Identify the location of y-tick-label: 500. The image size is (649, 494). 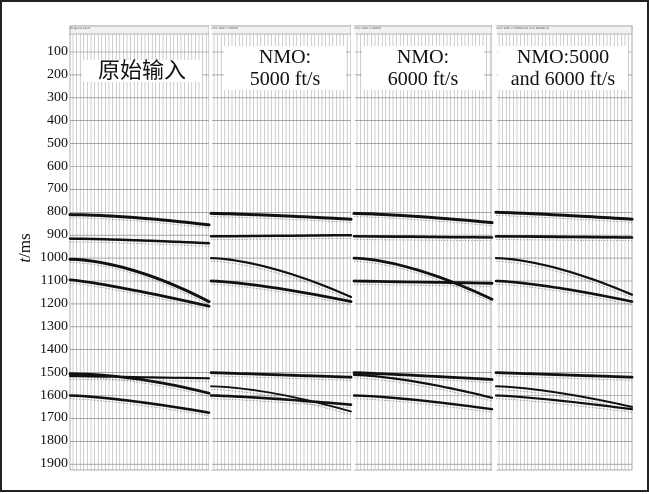
(57, 143).